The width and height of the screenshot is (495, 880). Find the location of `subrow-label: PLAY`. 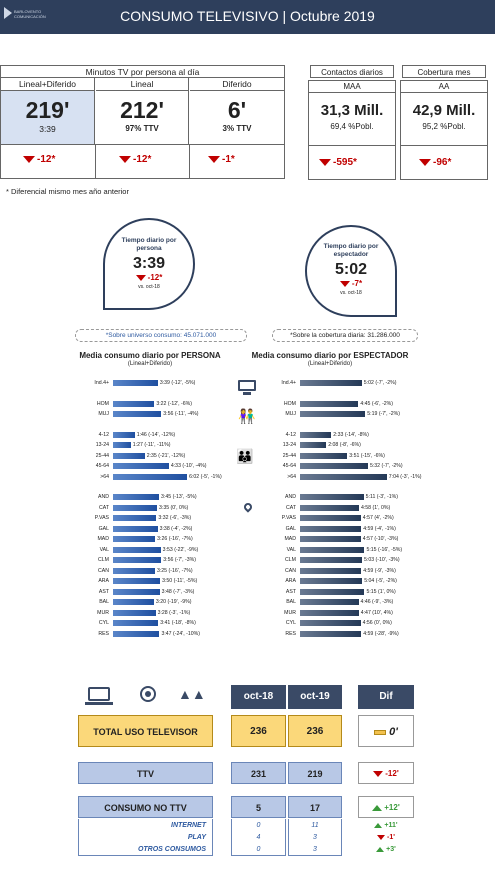

subrow-label: PLAY is located at coordinates (196, 837).